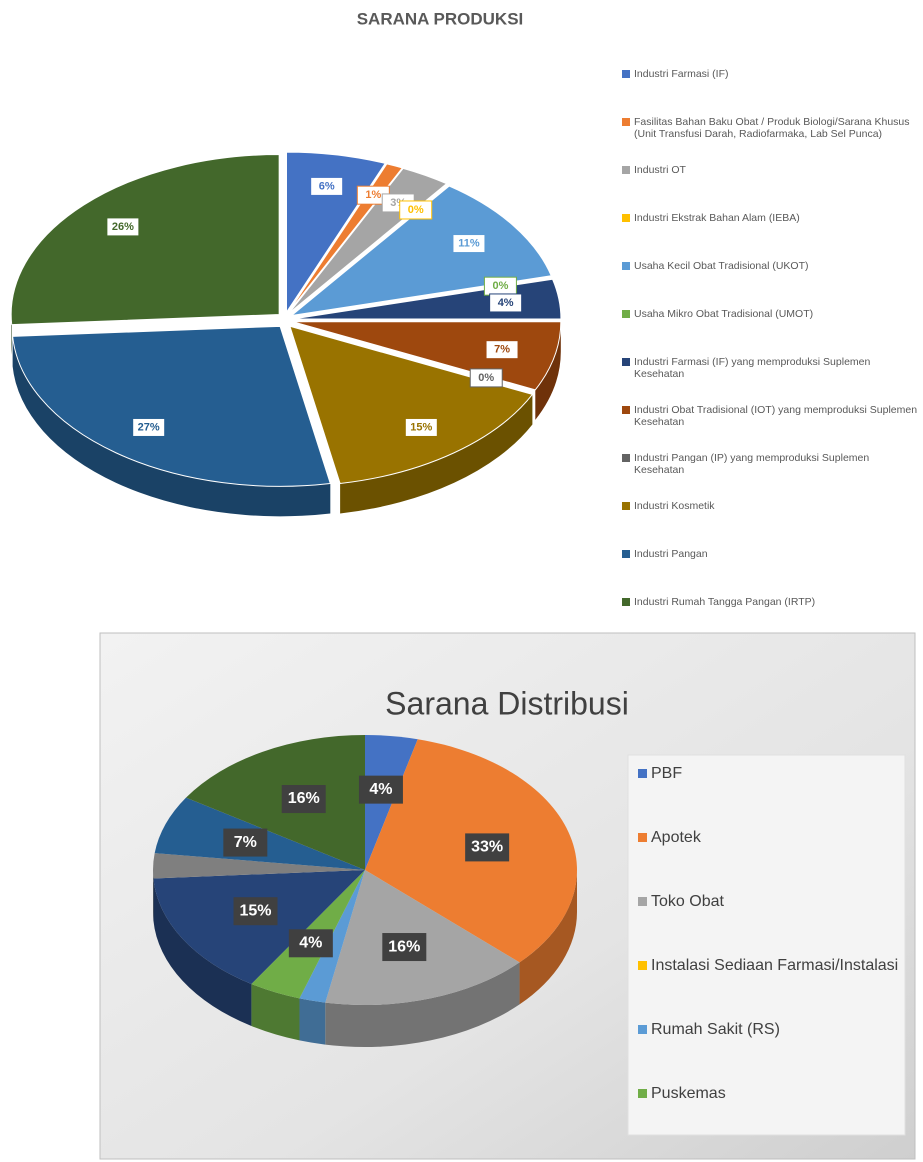 This screenshot has height=1162, width=923. I want to click on legend-item: Industri Rumah Tangga Pangan (IRTP), so click(772, 602).